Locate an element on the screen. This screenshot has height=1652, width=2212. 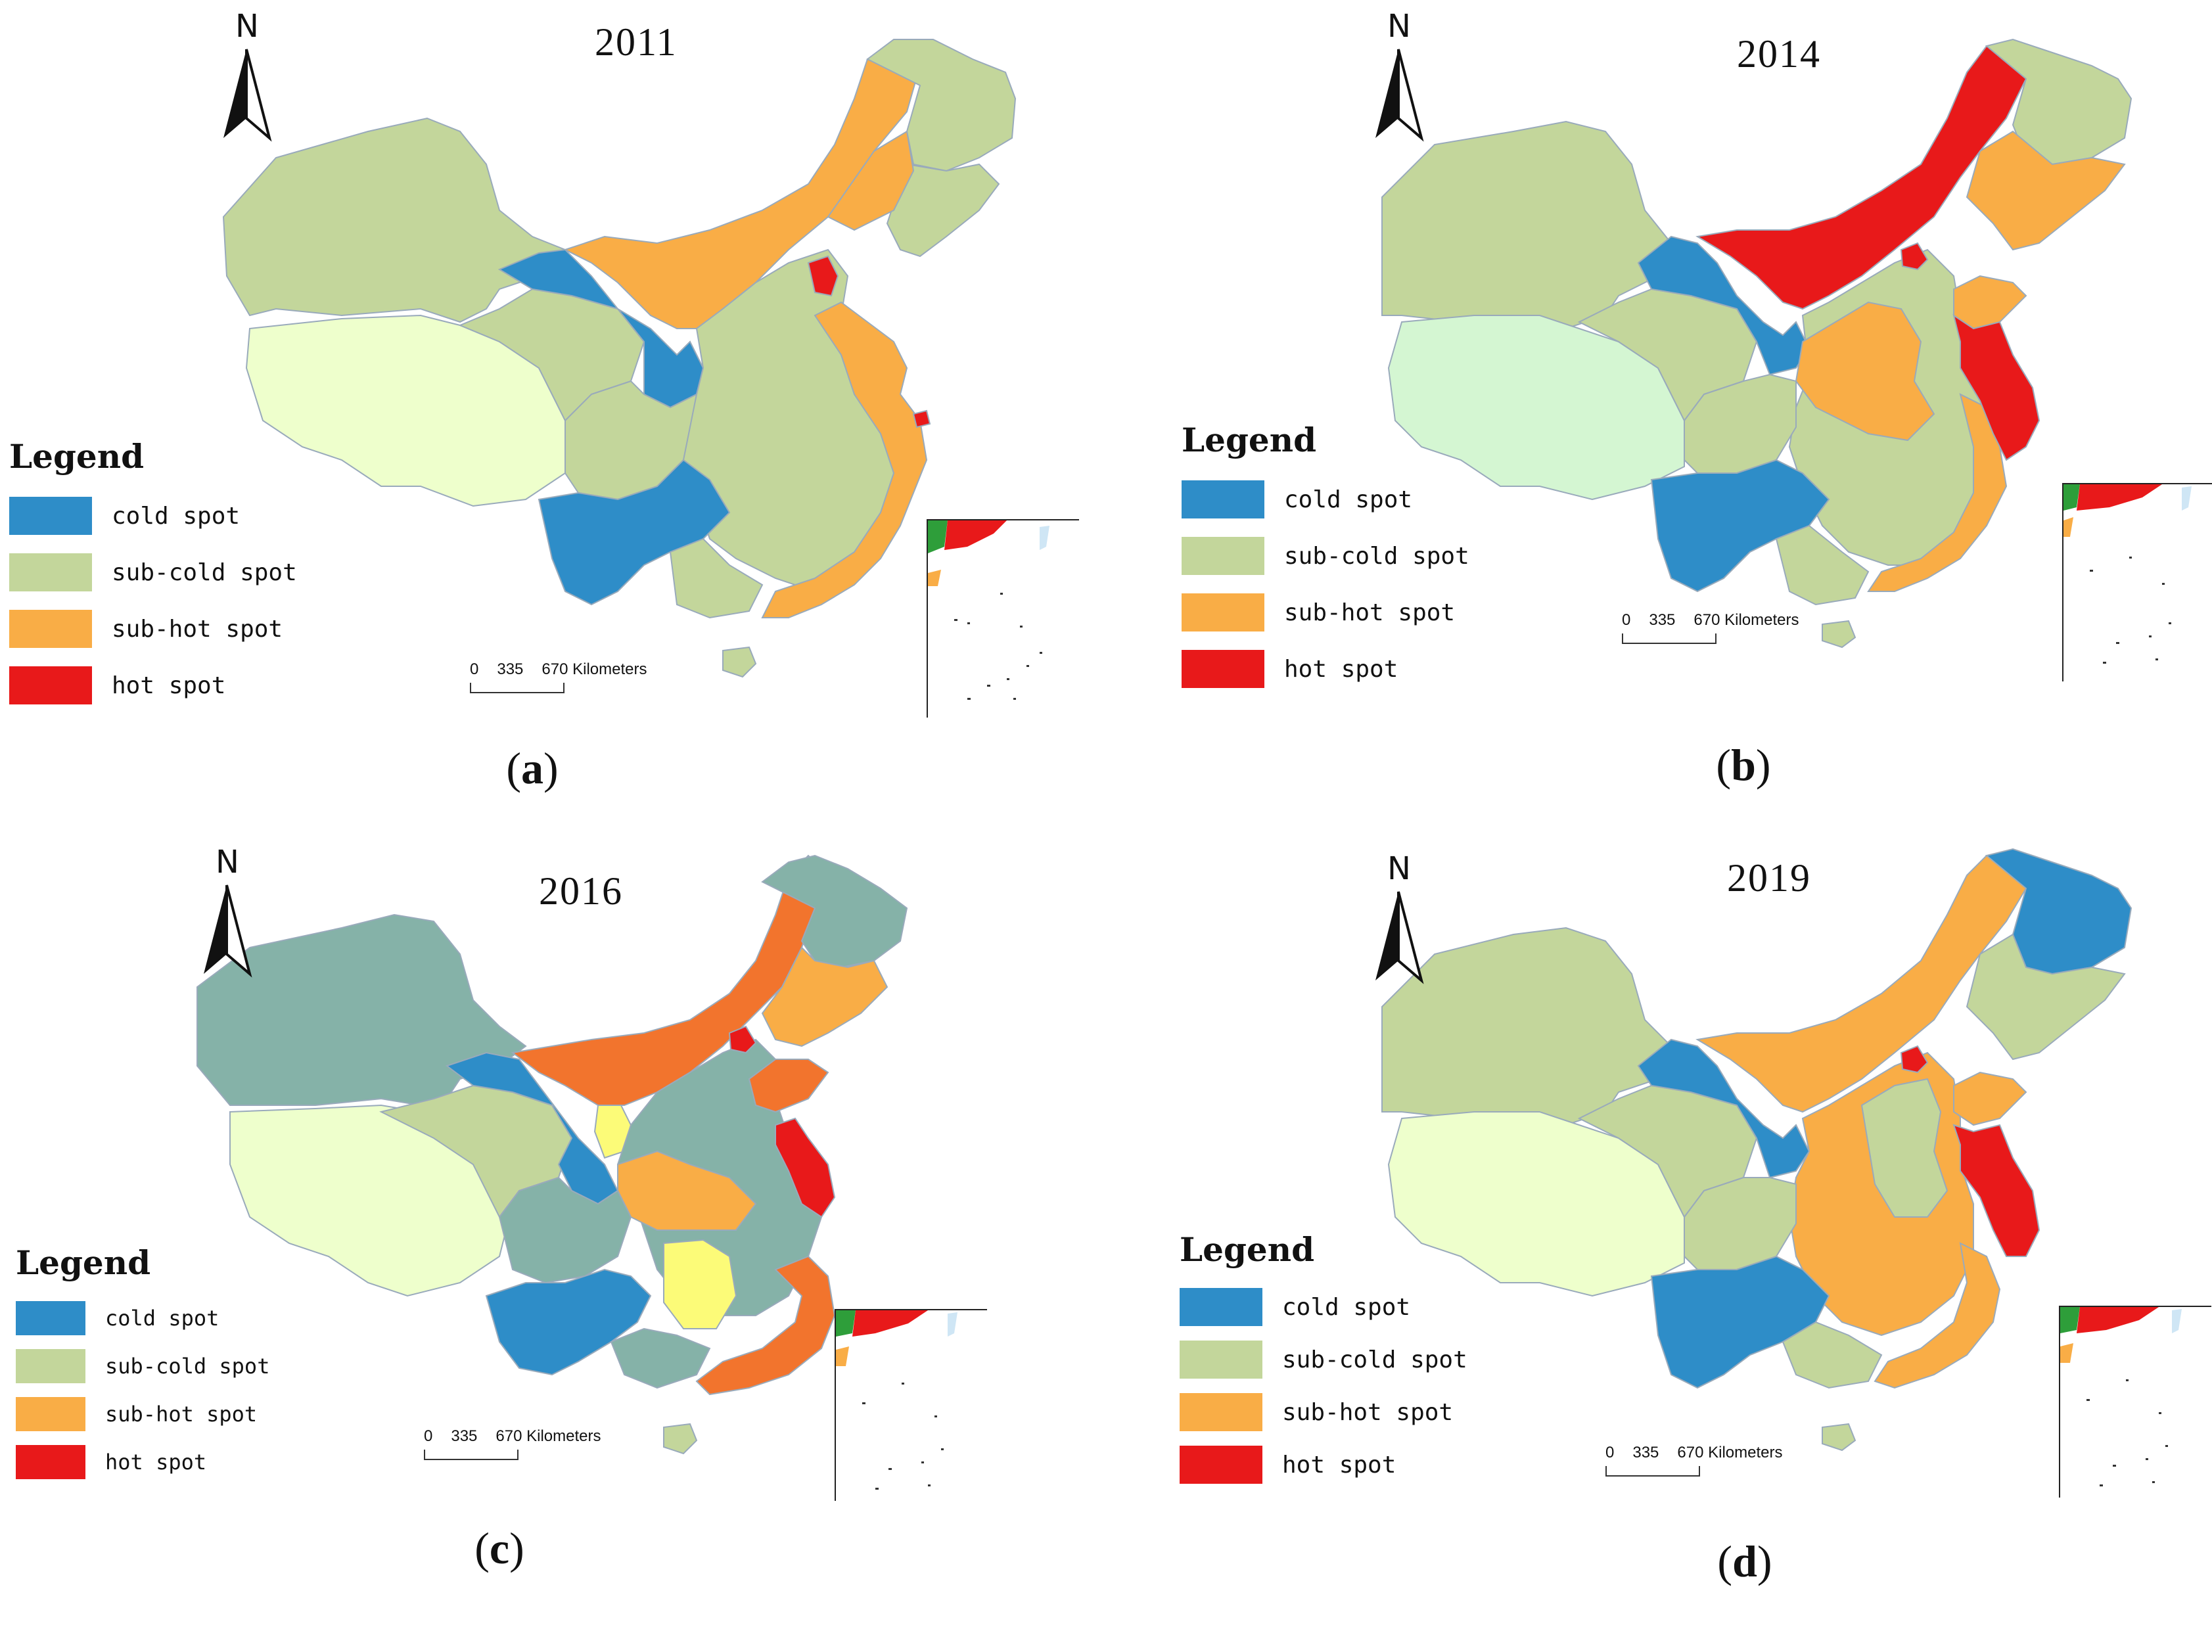
legend-item-sub-cold: sub-cold spot is located at coordinates (153, 572).